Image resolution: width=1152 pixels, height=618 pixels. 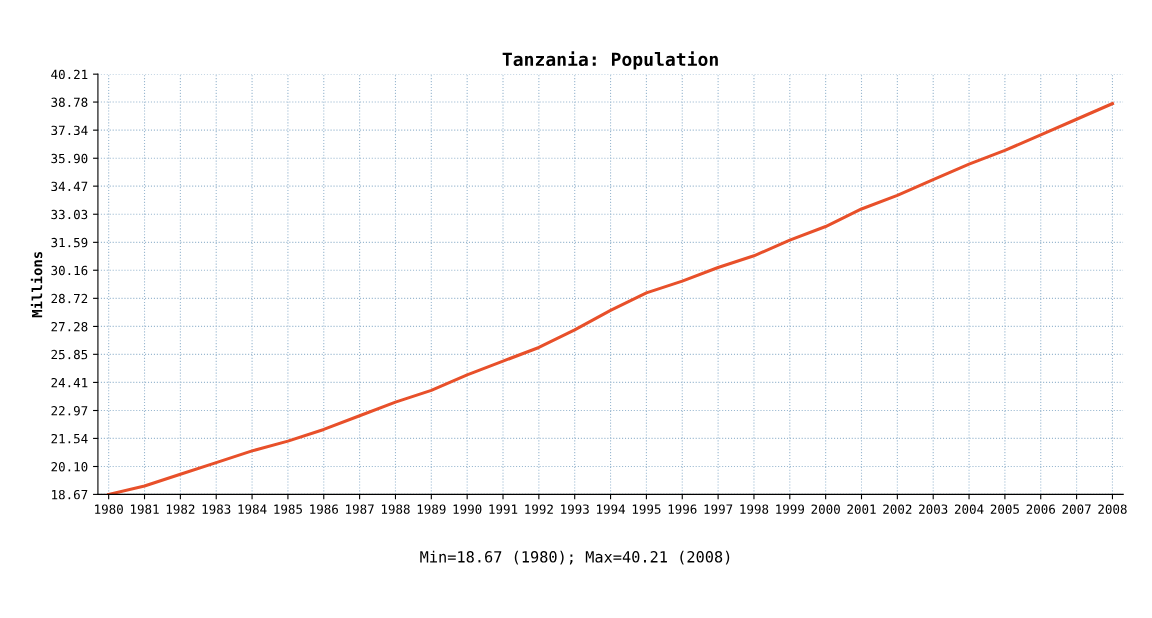 What do you see at coordinates (69, 186) in the screenshot?
I see `y-tick-label: 34.47` at bounding box center [69, 186].